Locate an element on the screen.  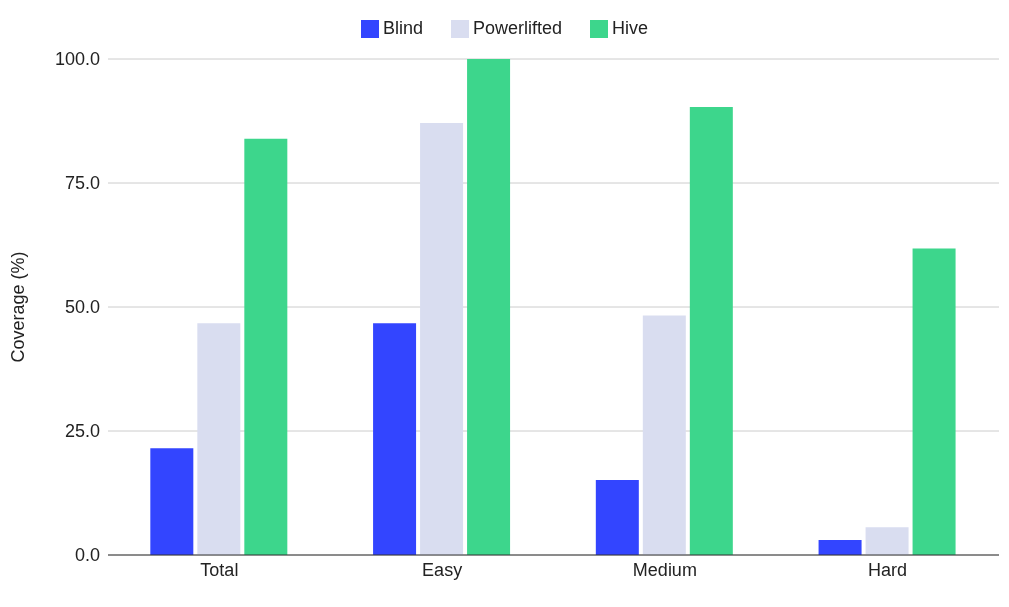
x-tick-label: Medium is located at coordinates (664, 569).